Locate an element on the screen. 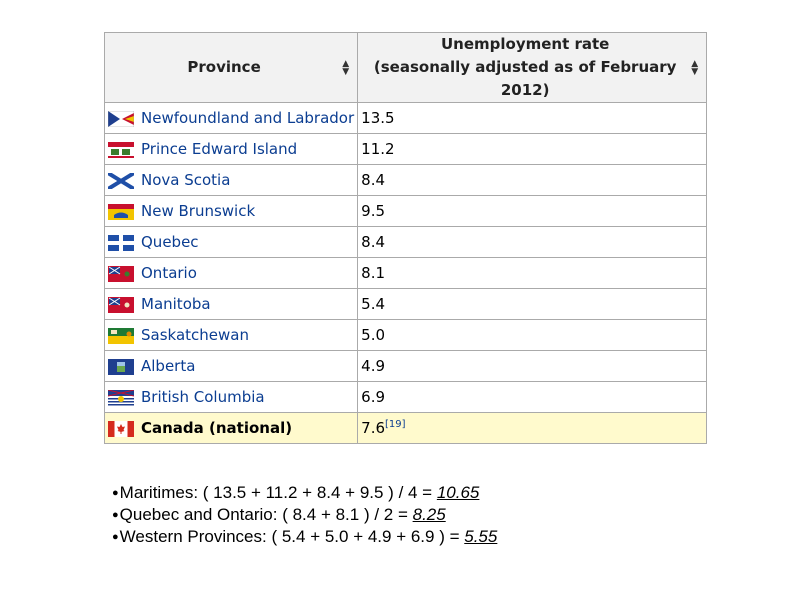  province-link: Prince Edward Island is located at coordinates (219, 149).